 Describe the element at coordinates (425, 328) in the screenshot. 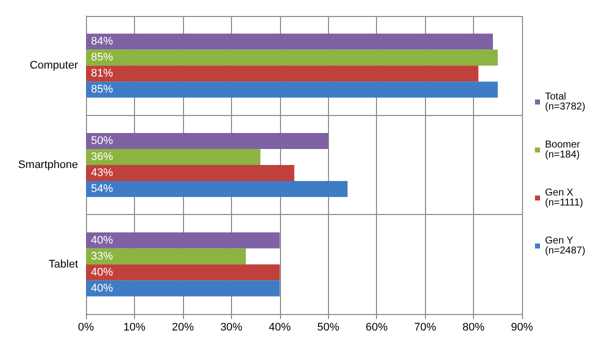

I see `x-tick-label: 70%` at that location.